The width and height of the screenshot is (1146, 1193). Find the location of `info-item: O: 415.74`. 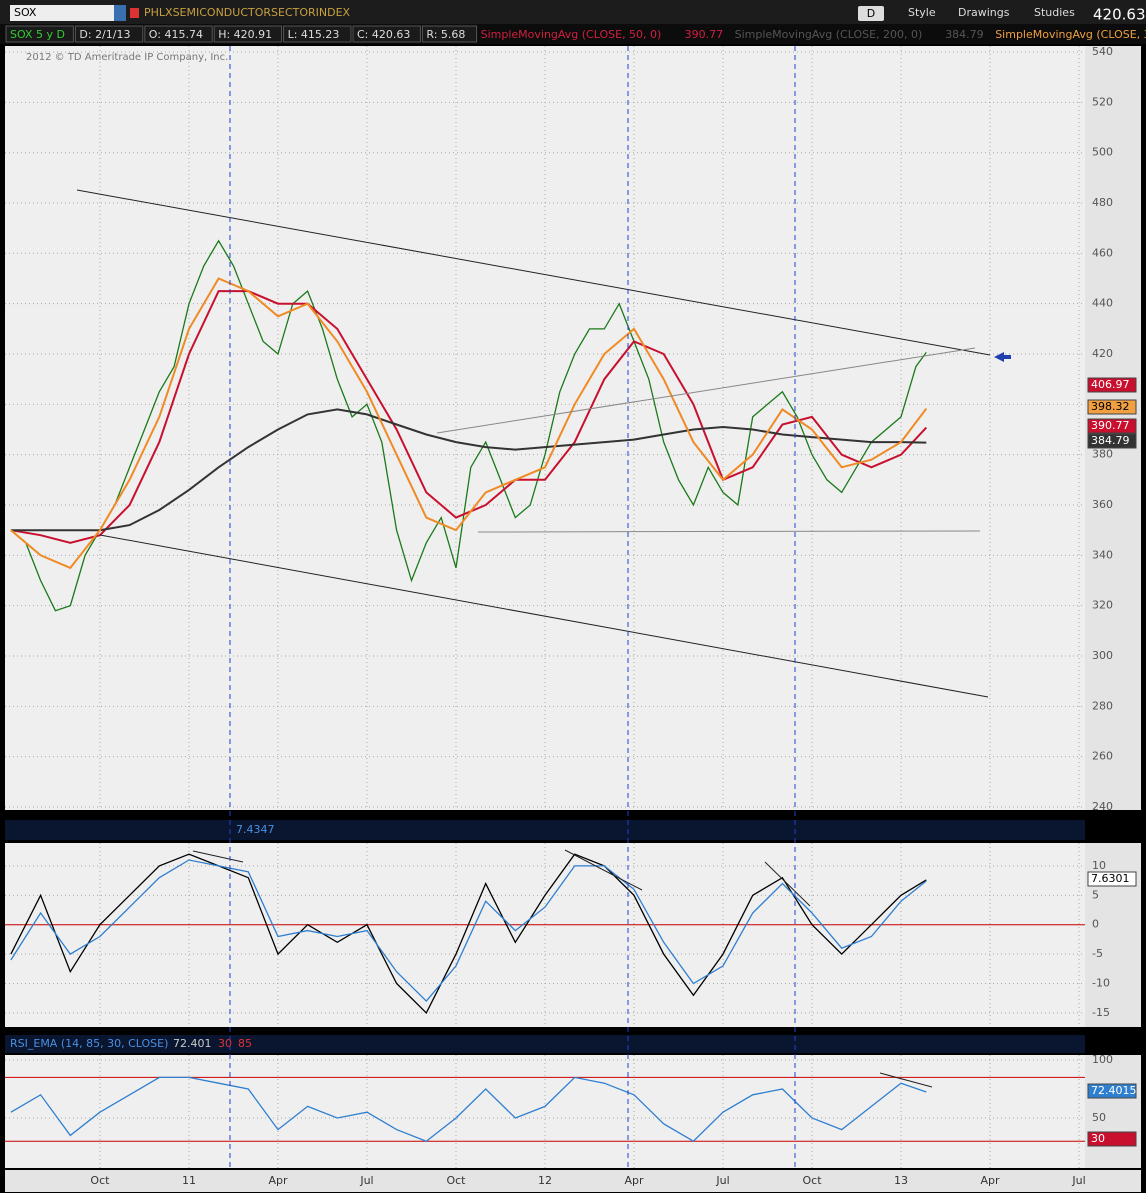

info-item: O: 415.74 is located at coordinates (176, 34).